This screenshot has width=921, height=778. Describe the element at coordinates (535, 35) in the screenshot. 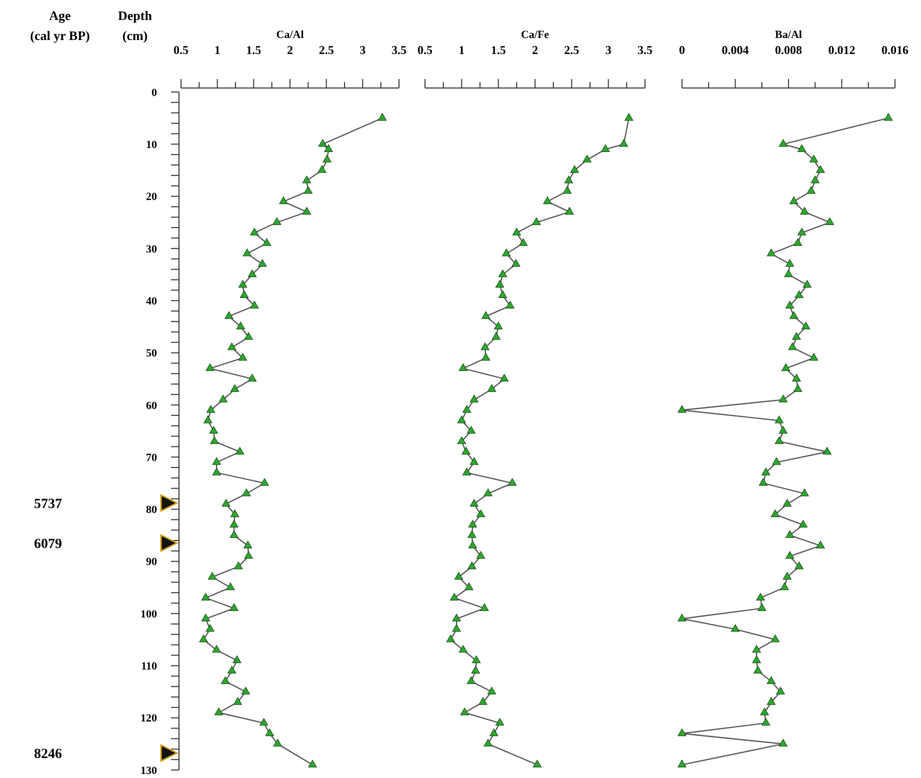

I see `x-axis-title: Ca/Fe` at that location.